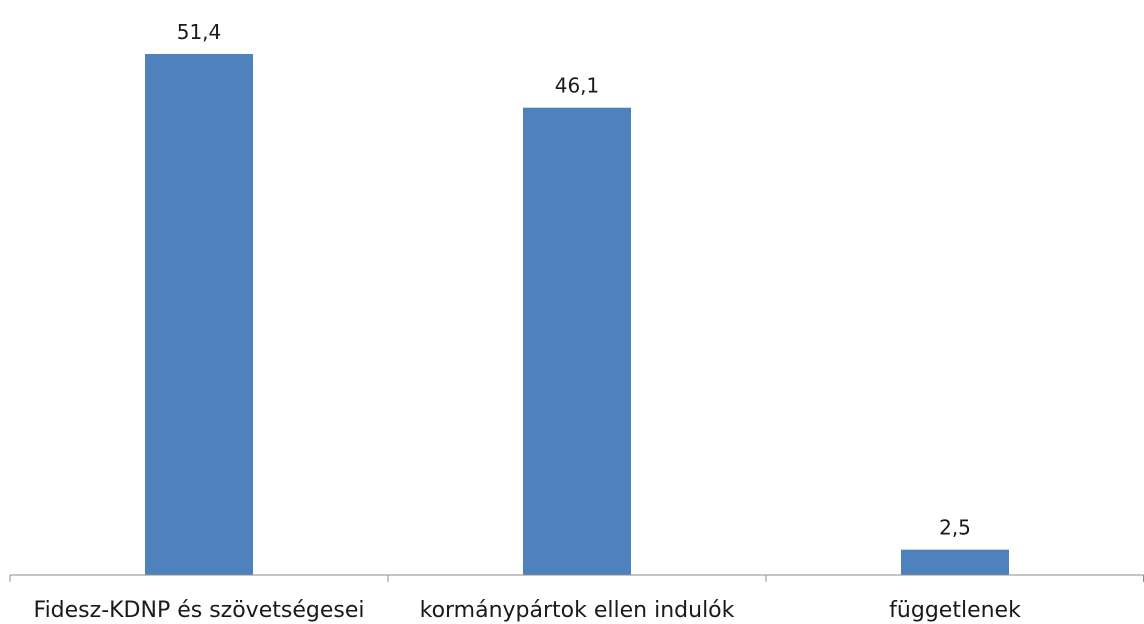 Image resolution: width=1144 pixels, height=624 pixels. I want to click on data-label-1: 51,4, so click(199, 32).